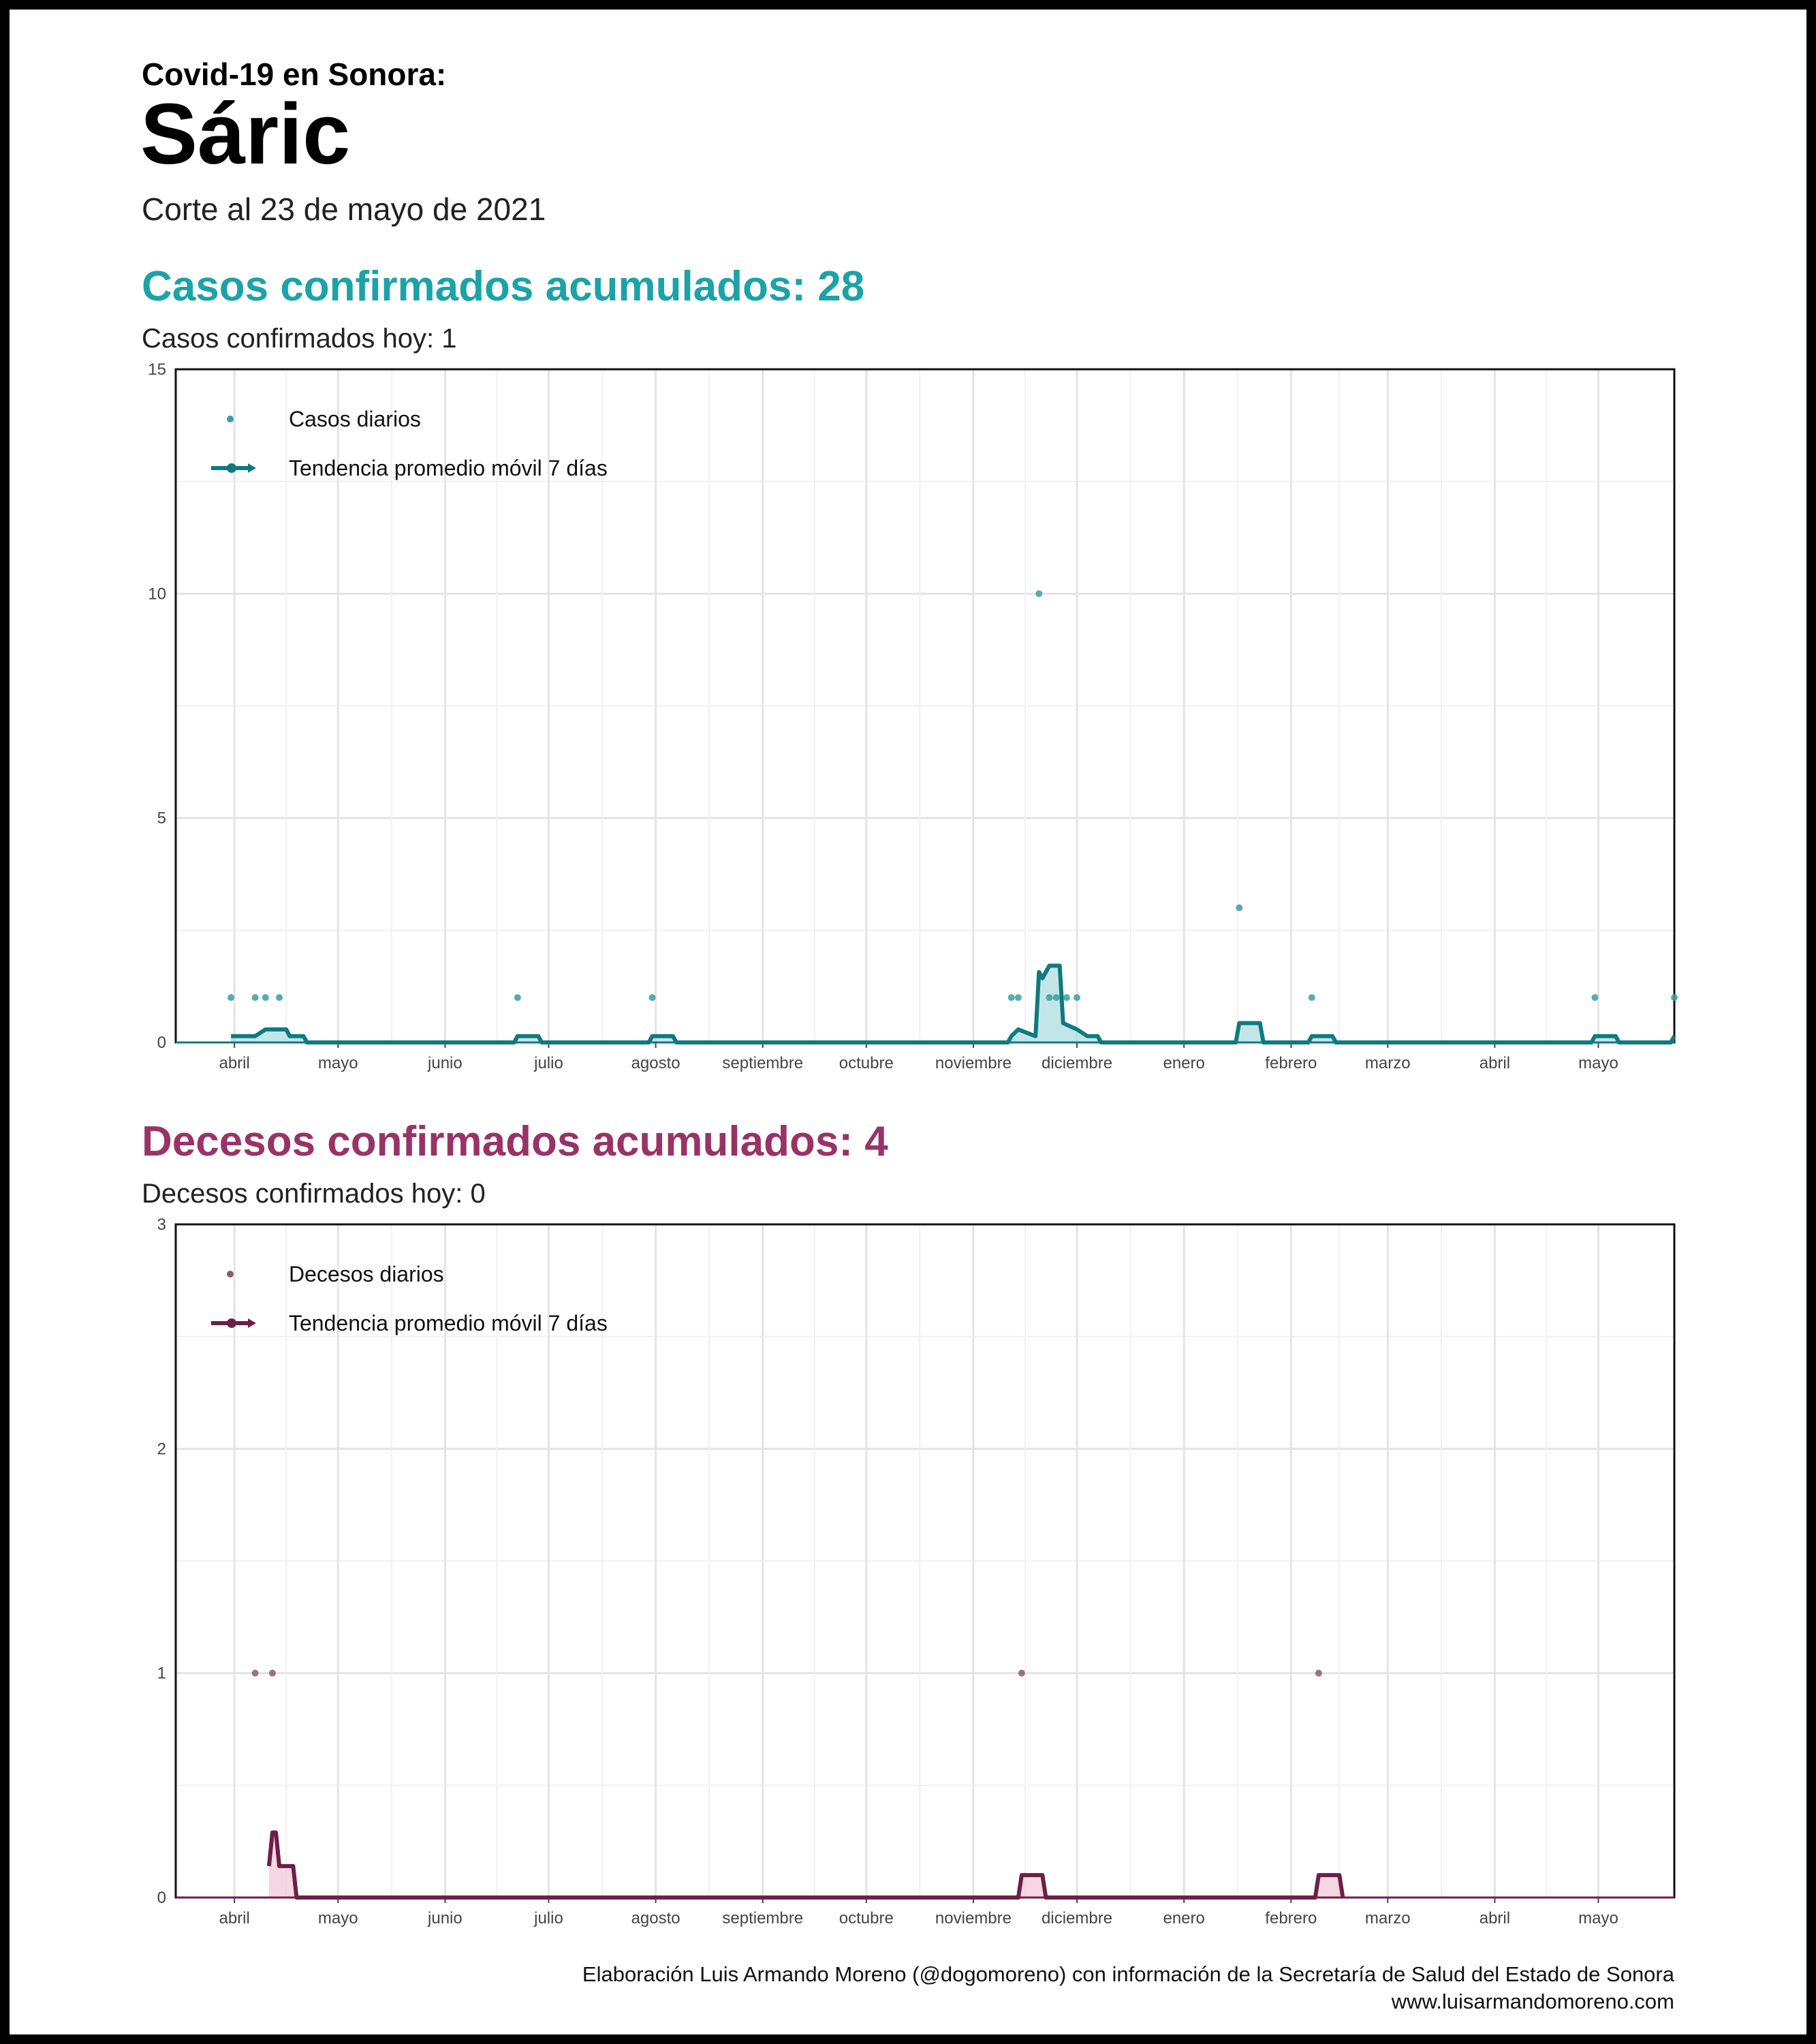 Image resolution: width=1816 pixels, height=2044 pixels. What do you see at coordinates (157, 369) in the screenshot?
I see `y-tick-label: 15` at bounding box center [157, 369].